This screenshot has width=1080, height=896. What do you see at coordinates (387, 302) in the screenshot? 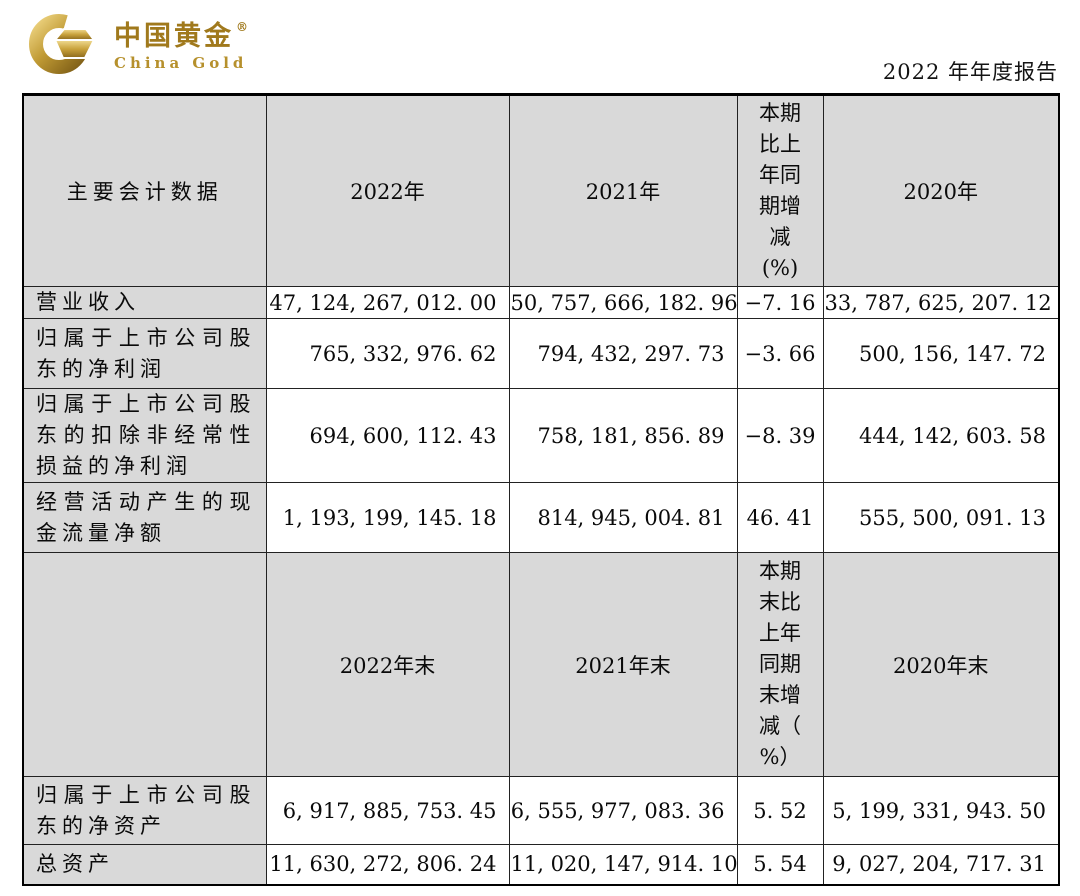
I see `value-2022: 47, 124, 267, 012. 00` at bounding box center [387, 302].